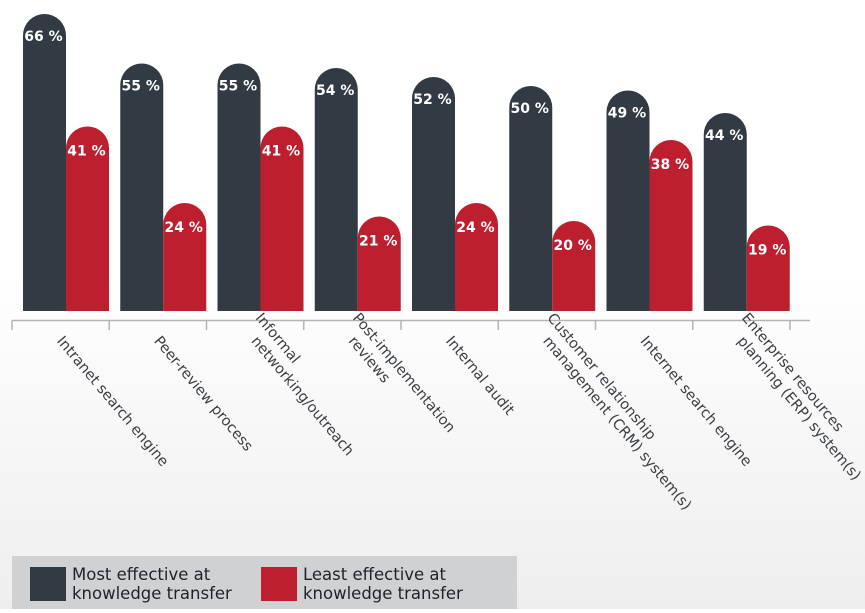  I want to click on bar-least-peer-review-process, so click(185, 257).